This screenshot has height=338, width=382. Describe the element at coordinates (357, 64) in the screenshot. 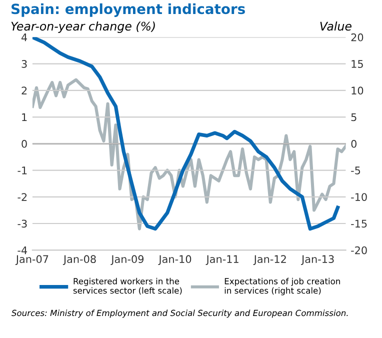

I see `y2-tick-label: 15` at that location.